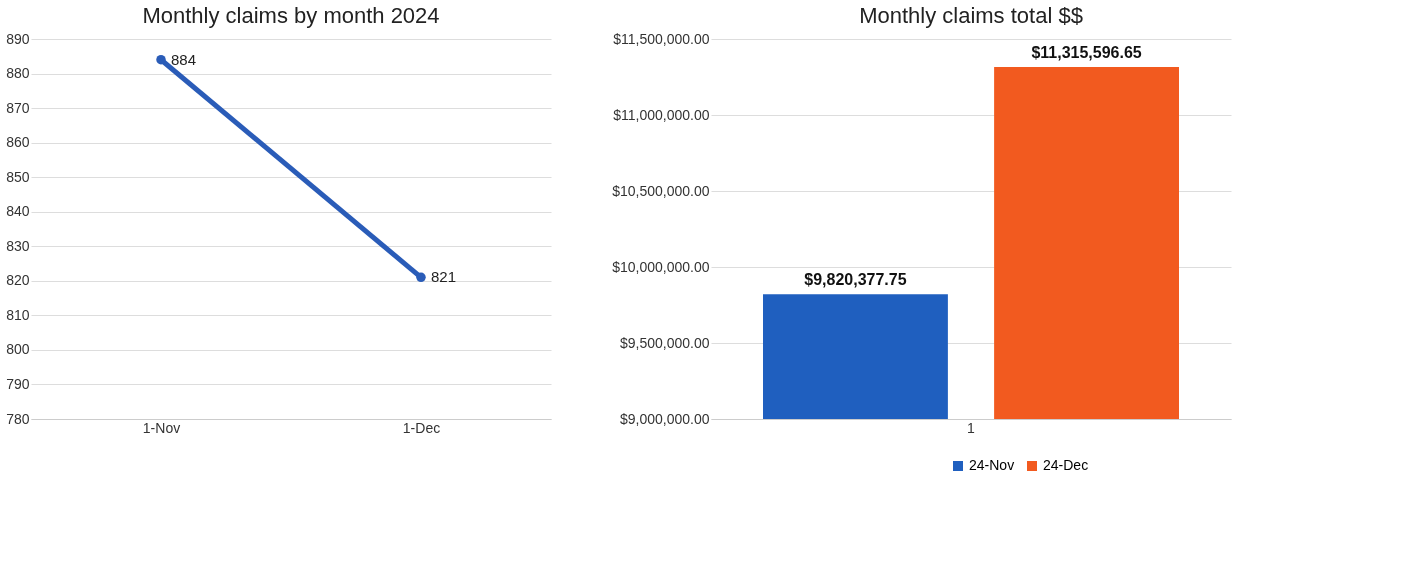  I want to click on y-tick-label: 790, so click(18, 383).